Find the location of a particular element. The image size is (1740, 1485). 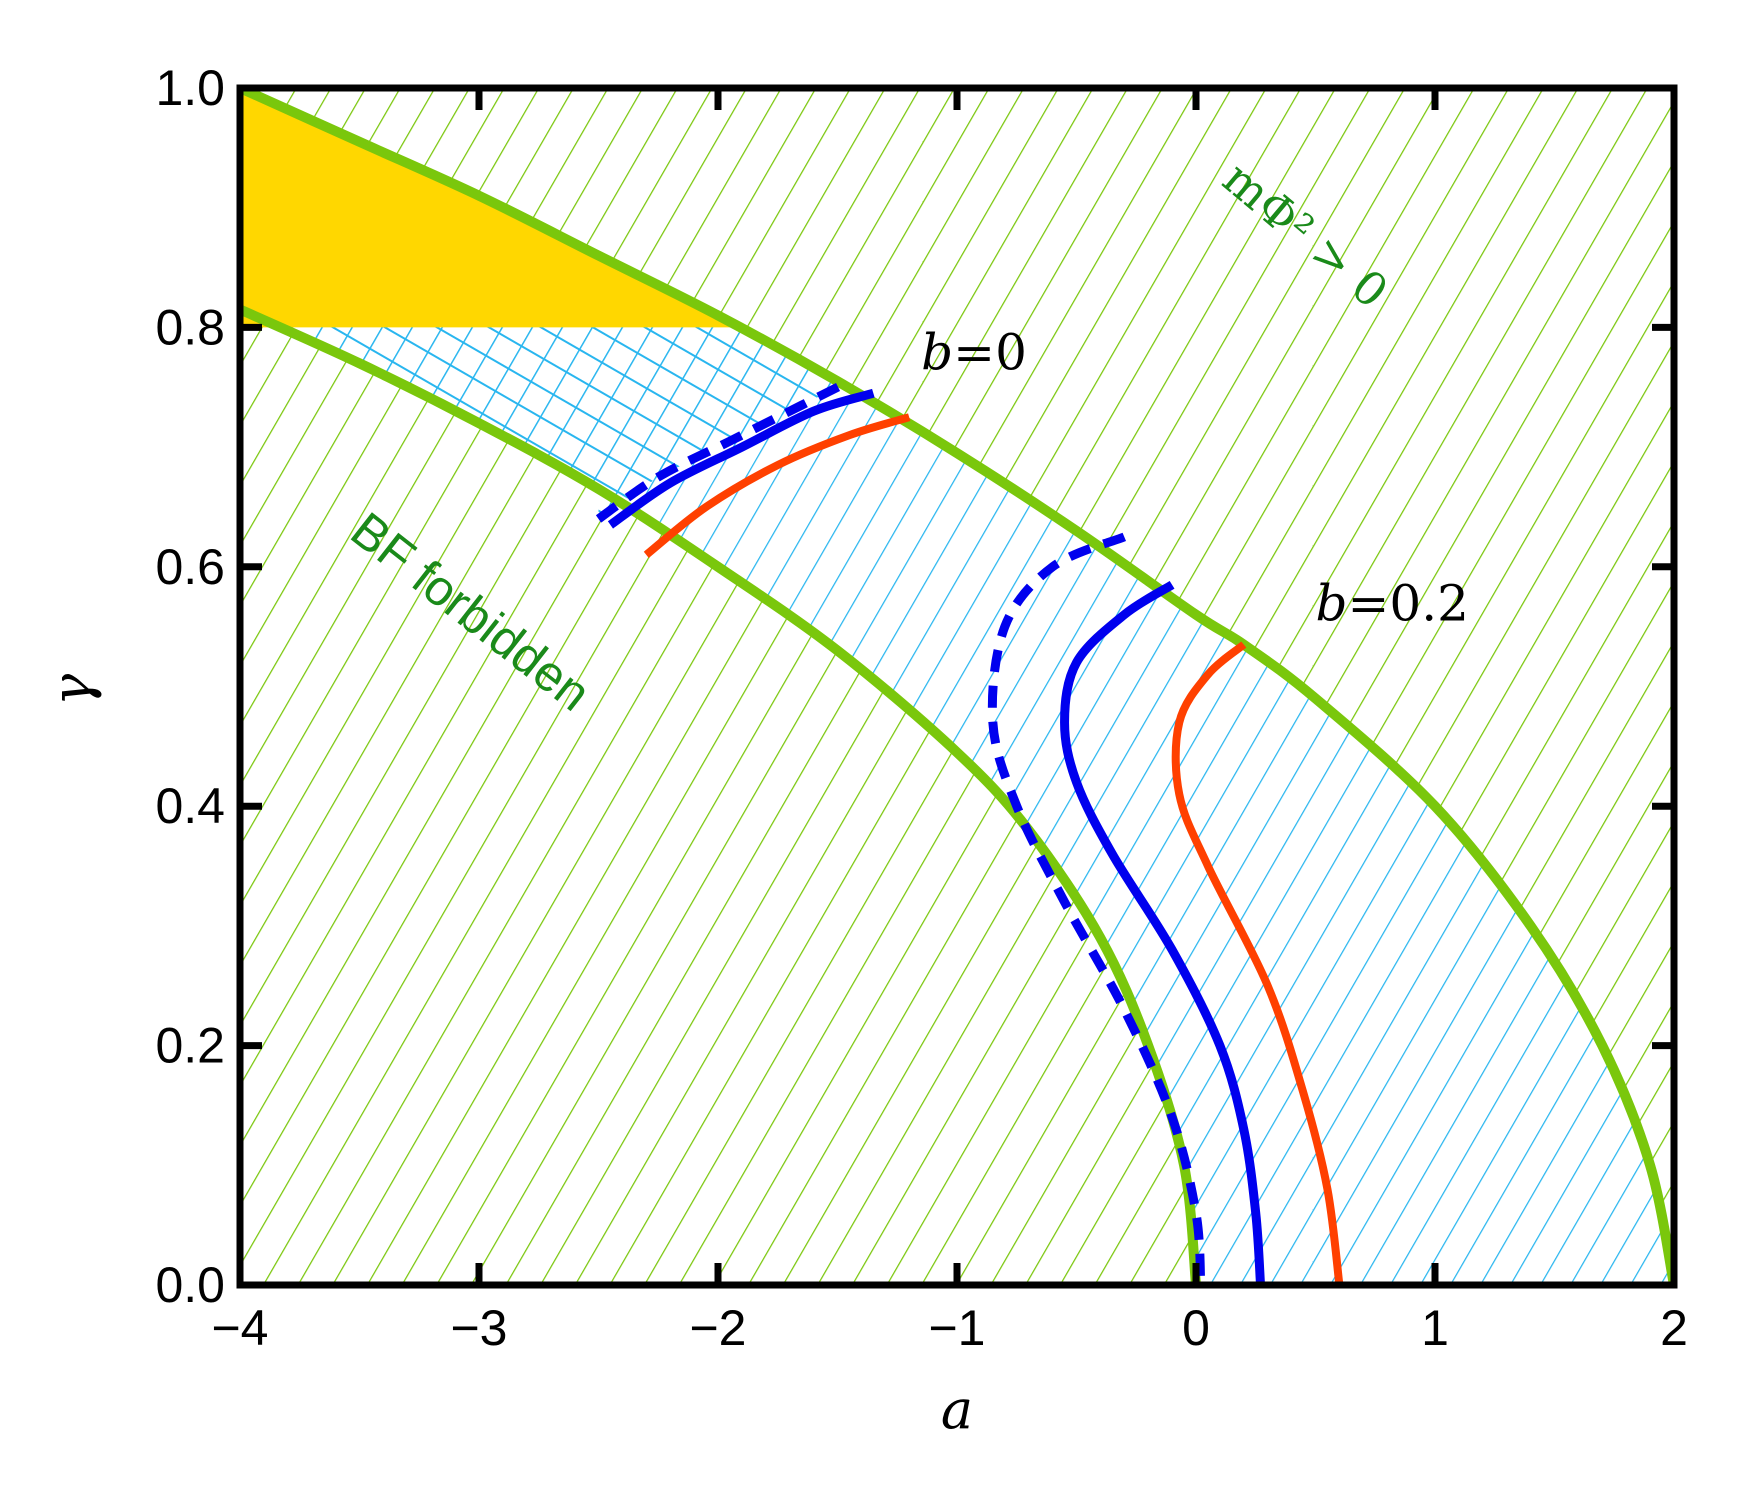

annotation-b-equals-0-2: b=0.2 is located at coordinates (1392, 604).